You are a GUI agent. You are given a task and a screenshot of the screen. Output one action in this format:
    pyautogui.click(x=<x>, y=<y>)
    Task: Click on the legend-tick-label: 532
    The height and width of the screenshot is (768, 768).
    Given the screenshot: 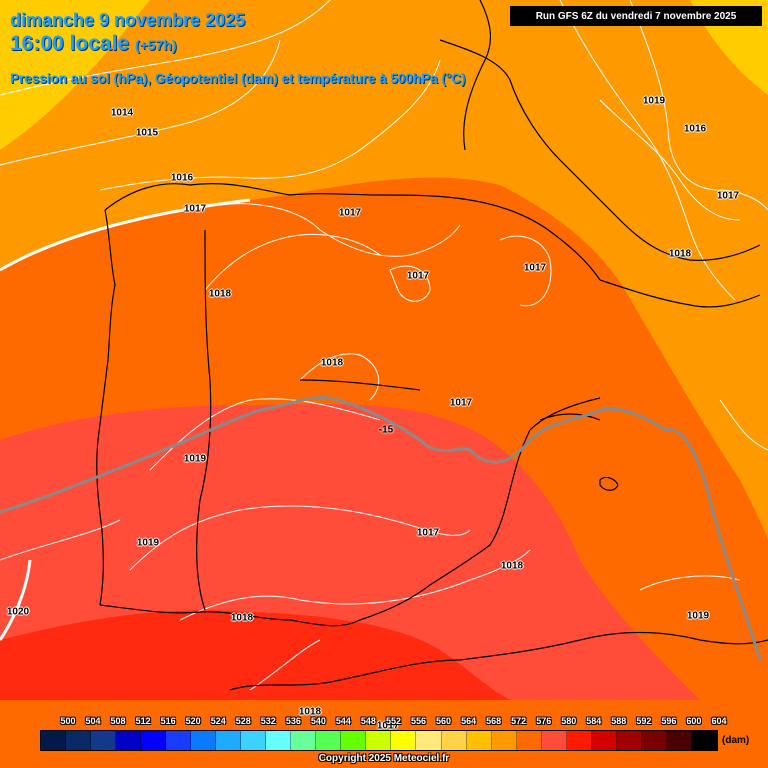 What is the action you would take?
    pyautogui.click(x=268, y=721)
    